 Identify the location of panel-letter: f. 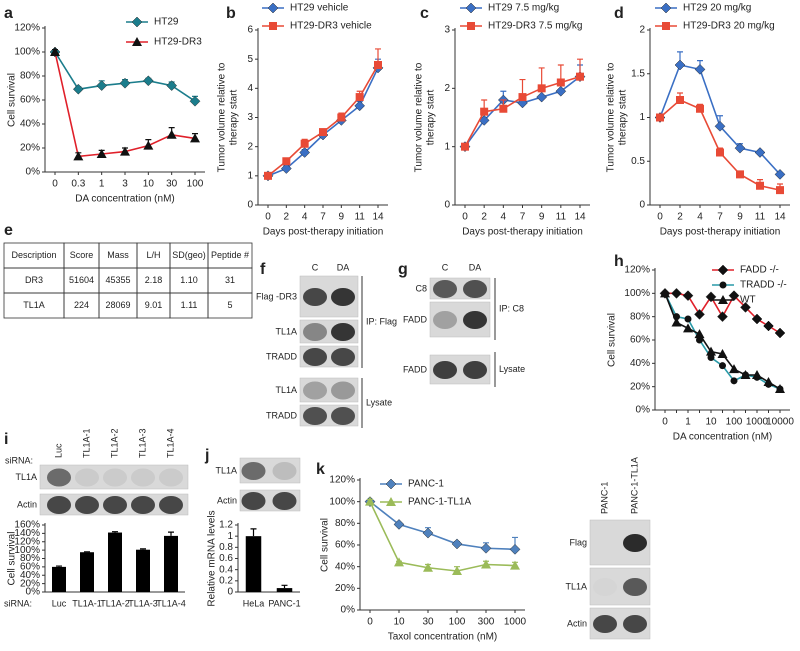
(263, 269).